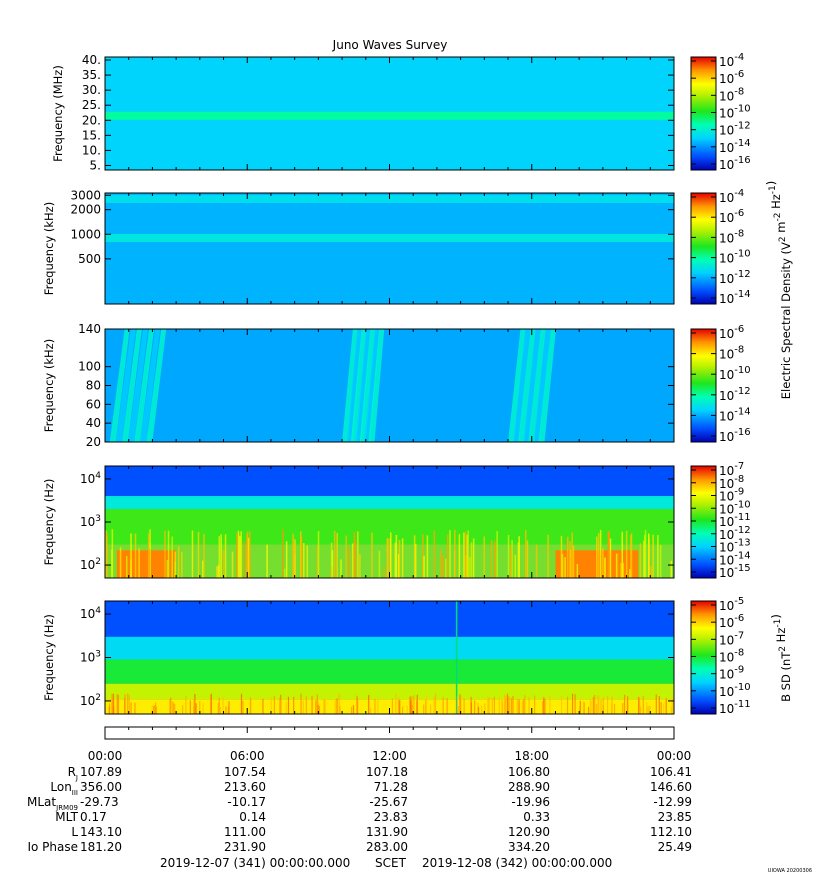 Image resolution: width=815 pixels, height=880 pixels. What do you see at coordinates (52, 847) in the screenshot?
I see `ephemeris-row-label: Io Phase` at bounding box center [52, 847].